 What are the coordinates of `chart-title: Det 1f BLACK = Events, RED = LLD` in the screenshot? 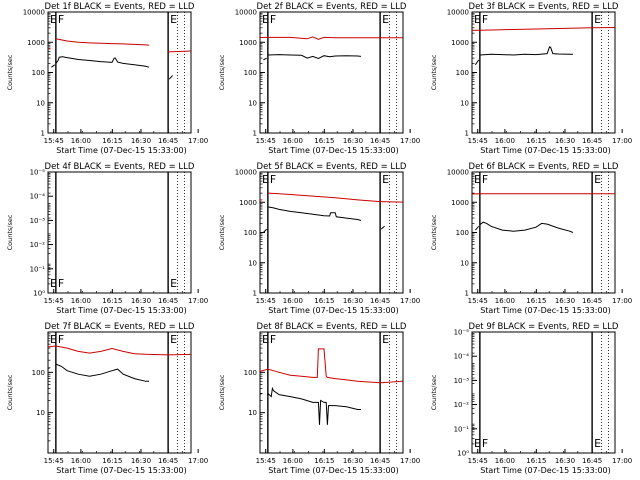 It's located at (120, 7).